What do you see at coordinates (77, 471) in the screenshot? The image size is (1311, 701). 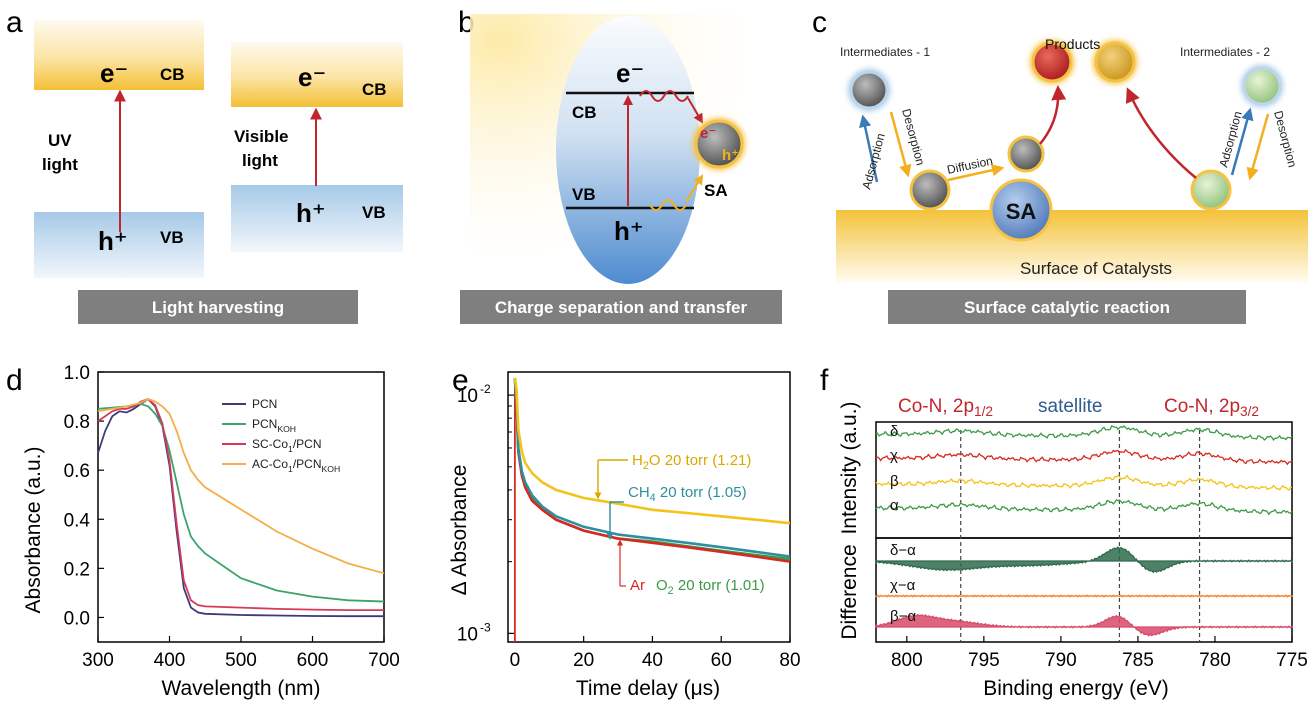 I see `ytick-label-d: 0.6` at bounding box center [77, 471].